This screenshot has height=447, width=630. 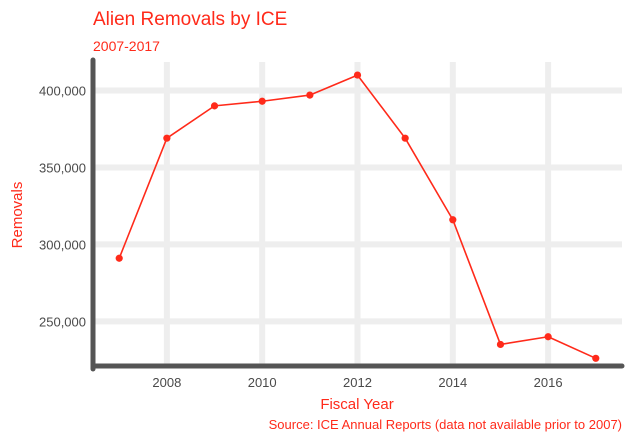 I want to click on y-tick-label: 300,000, so click(x=62, y=244).